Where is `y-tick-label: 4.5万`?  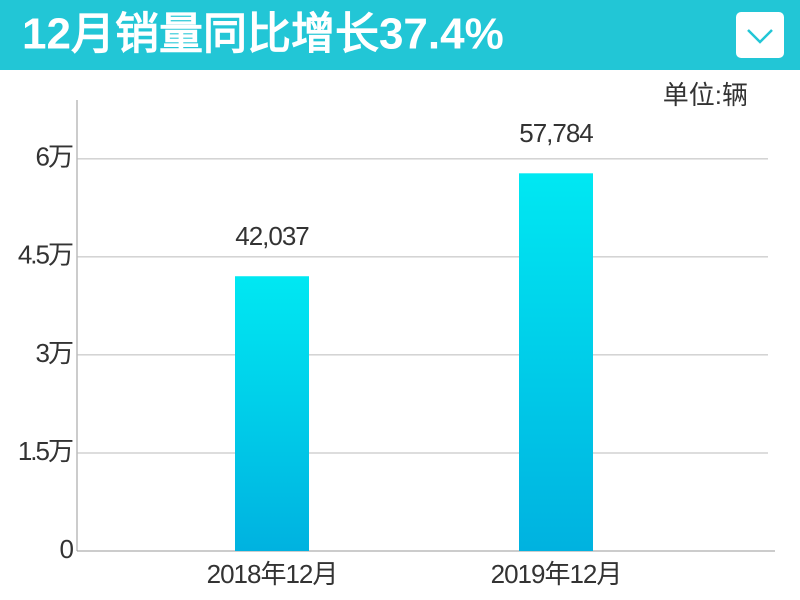 y-tick-label: 4.5万 is located at coordinates (45, 255).